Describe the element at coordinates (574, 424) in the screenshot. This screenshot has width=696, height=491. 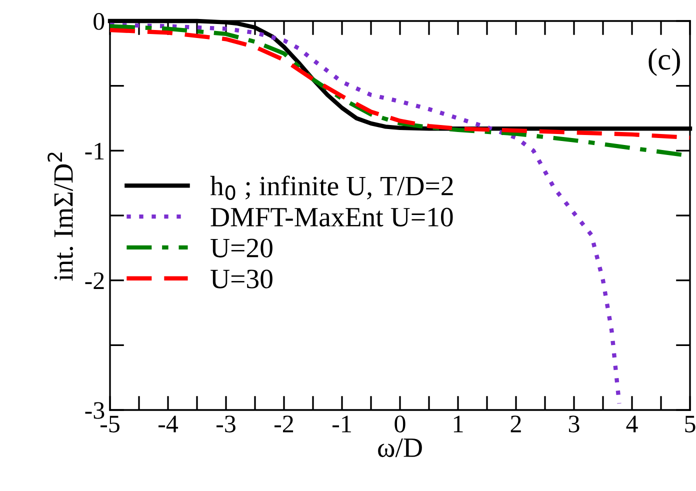
I see `x-tick-label: 3` at that location.